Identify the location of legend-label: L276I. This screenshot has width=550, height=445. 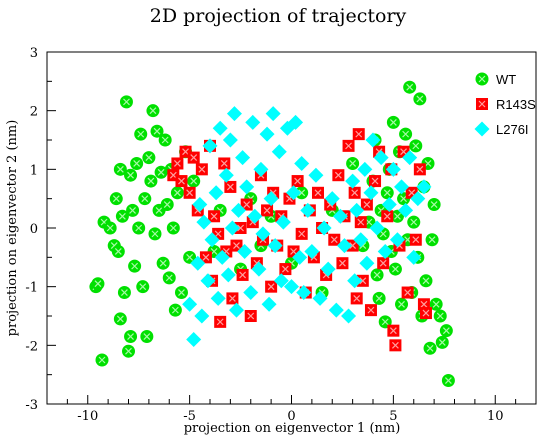
(512, 129).